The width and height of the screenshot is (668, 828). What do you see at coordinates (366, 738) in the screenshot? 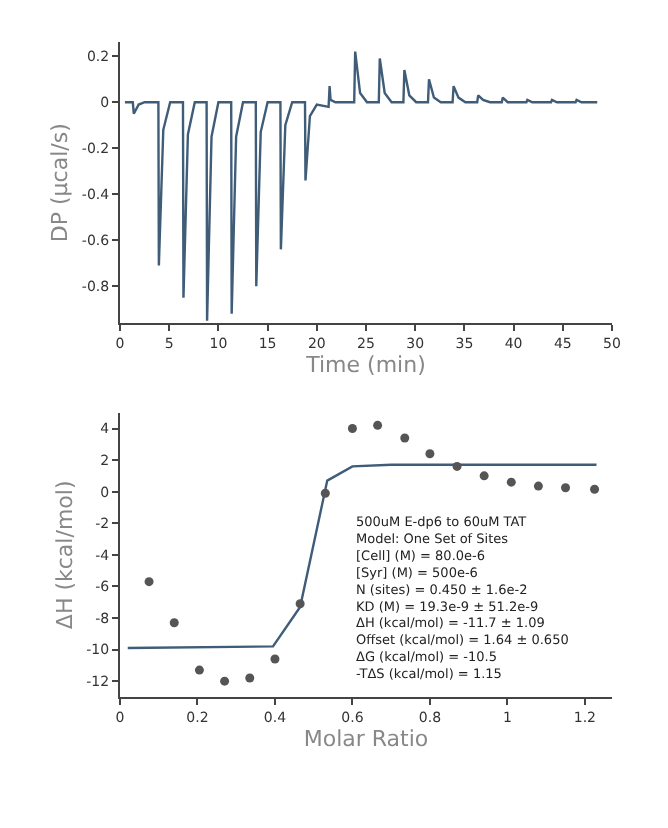
I see `x-axis-title: Molar Ratio` at bounding box center [366, 738].